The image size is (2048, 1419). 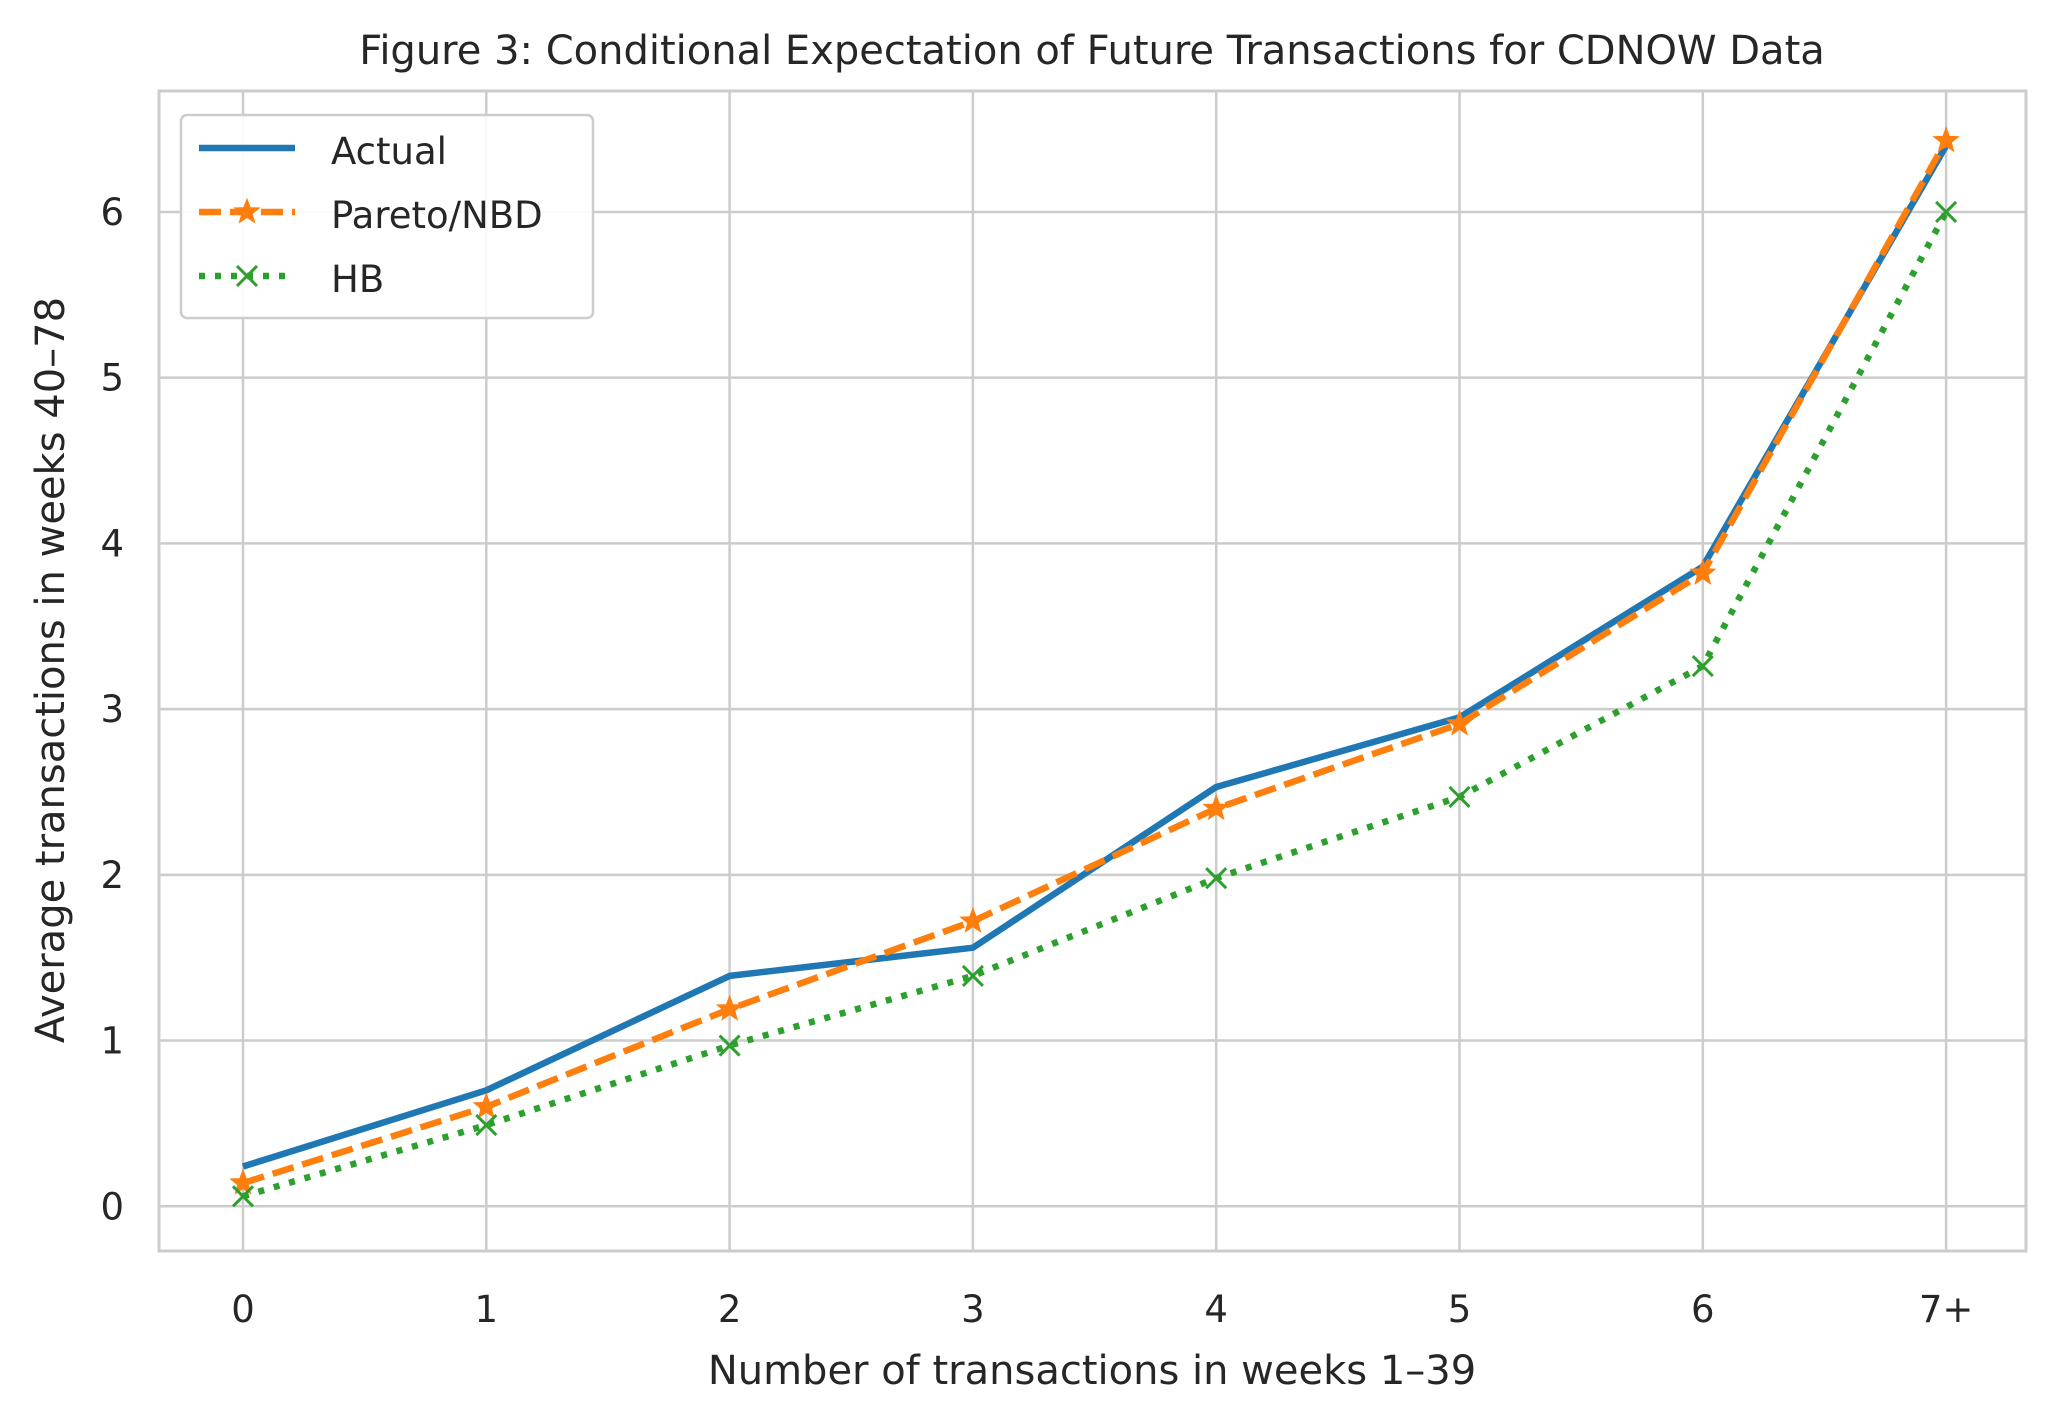 What do you see at coordinates (112, 875) in the screenshot?
I see `y-tick-label: 2` at bounding box center [112, 875].